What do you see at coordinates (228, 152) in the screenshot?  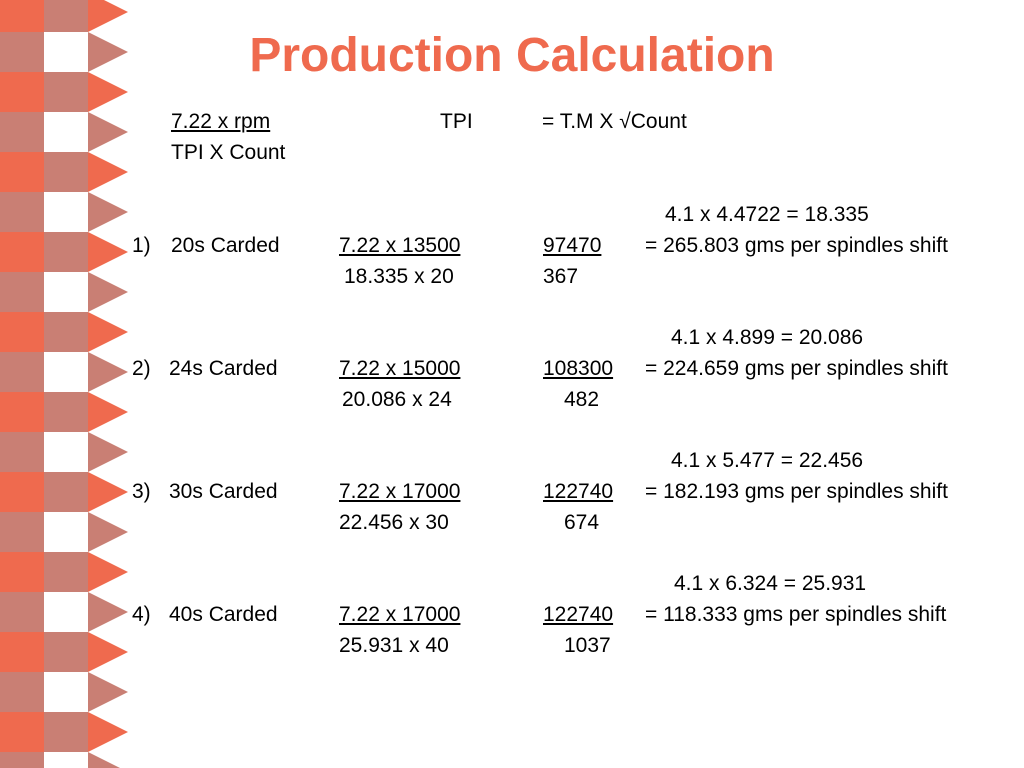 I see `formula-denominator: TPI X Count` at bounding box center [228, 152].